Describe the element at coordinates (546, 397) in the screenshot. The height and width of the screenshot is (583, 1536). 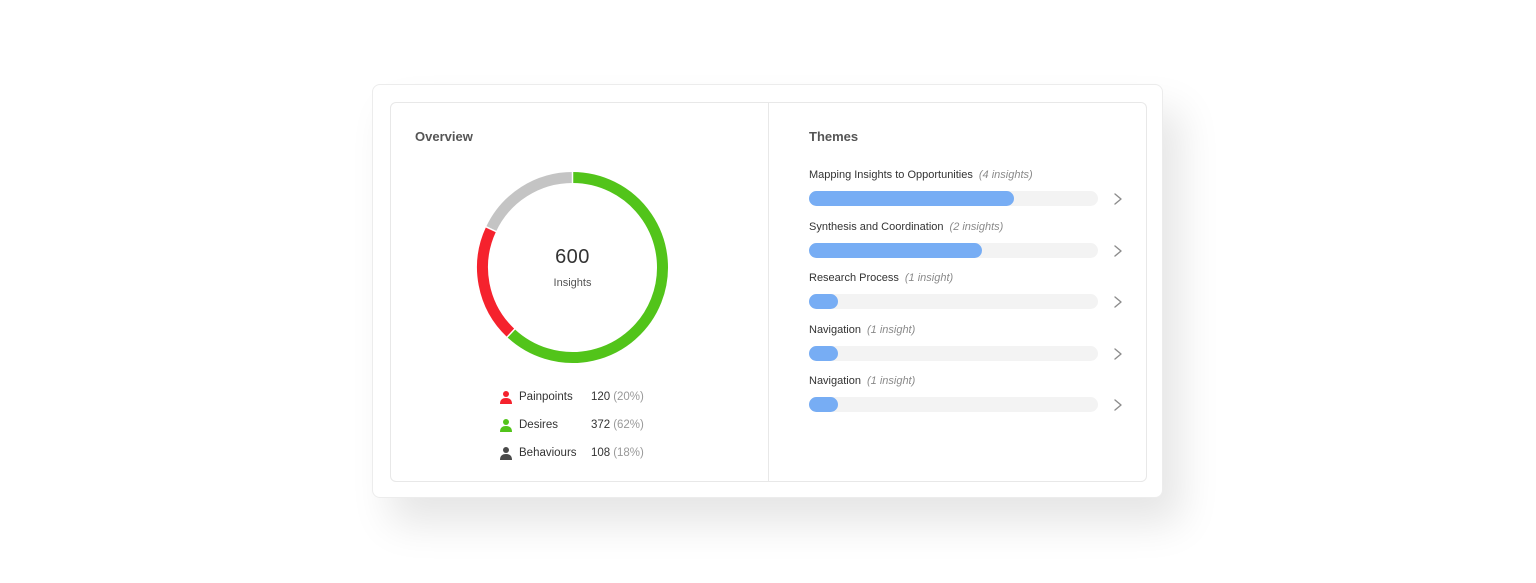
I see `legend-label: Painpoints` at that location.